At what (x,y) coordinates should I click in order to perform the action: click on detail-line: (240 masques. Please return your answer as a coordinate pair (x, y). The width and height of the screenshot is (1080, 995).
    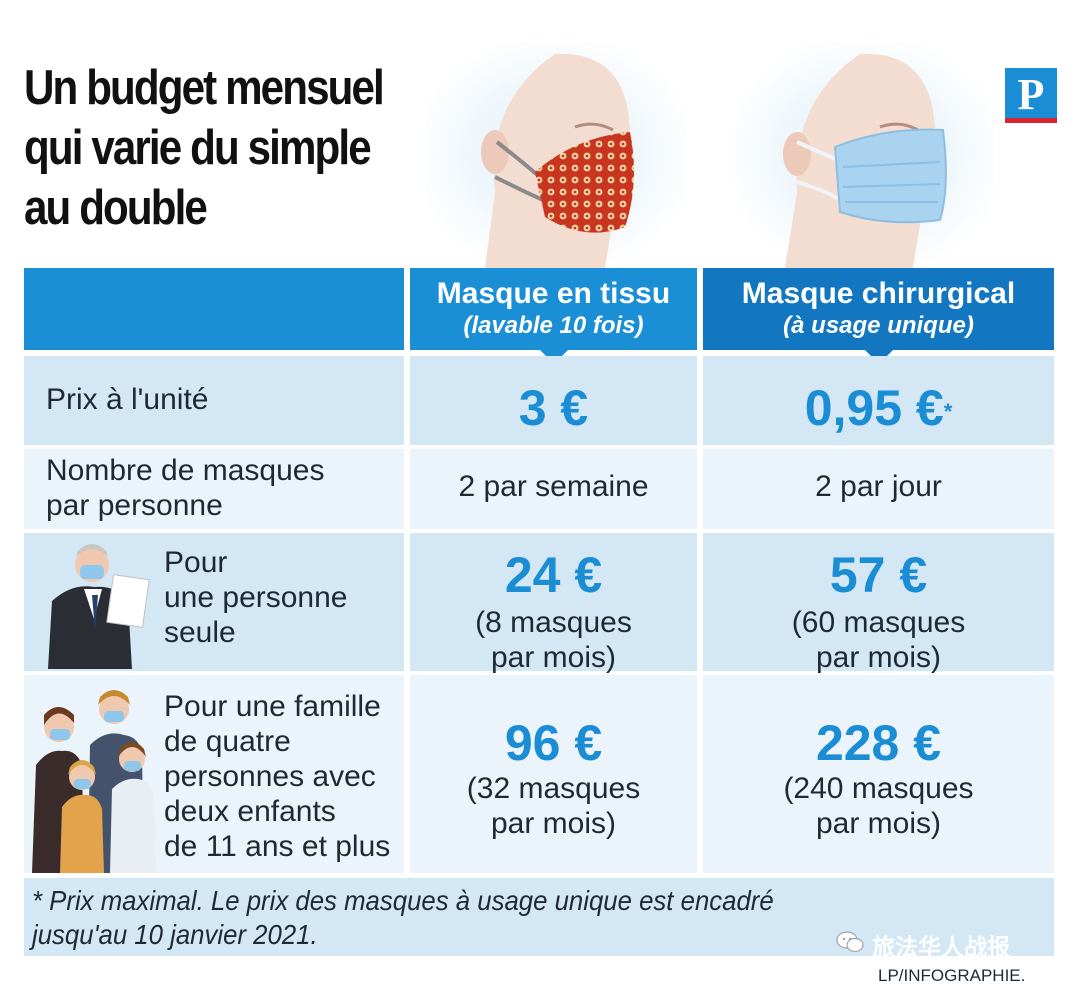
    Looking at the image, I should click on (878, 788).